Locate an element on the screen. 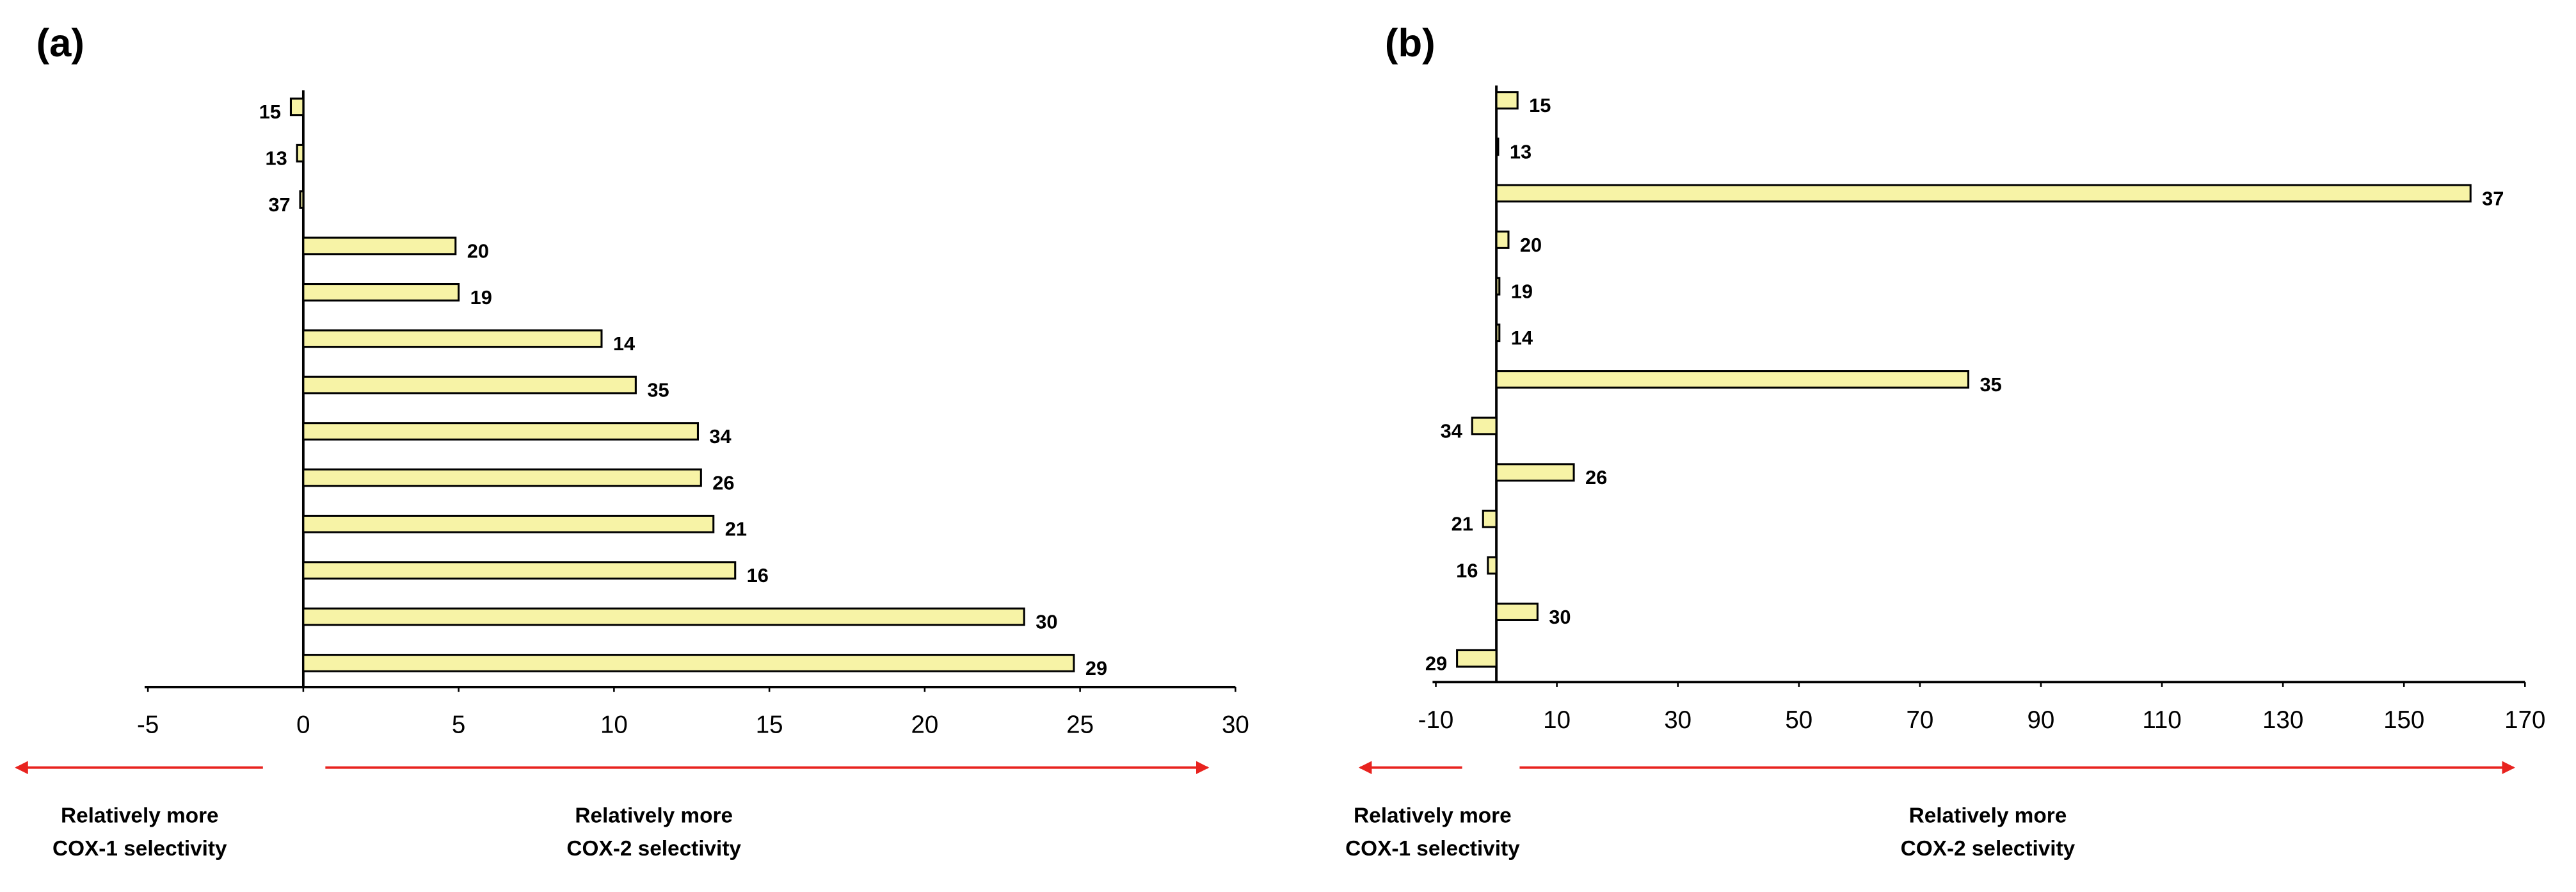  x-tick-label: 25 is located at coordinates (1080, 725).